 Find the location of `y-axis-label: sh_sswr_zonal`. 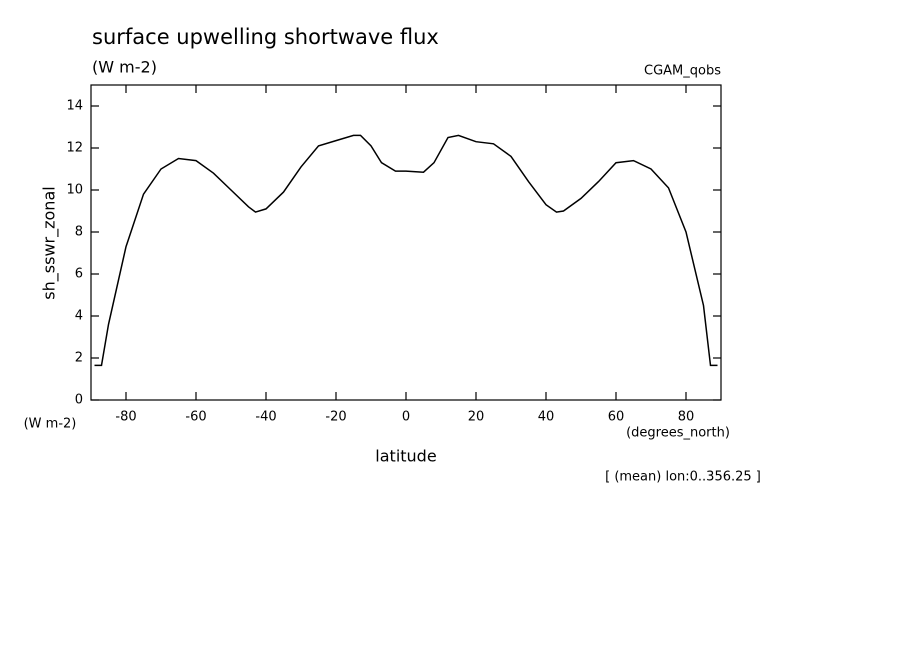

y-axis-label: sh_sswr_zonal is located at coordinates (50, 242).